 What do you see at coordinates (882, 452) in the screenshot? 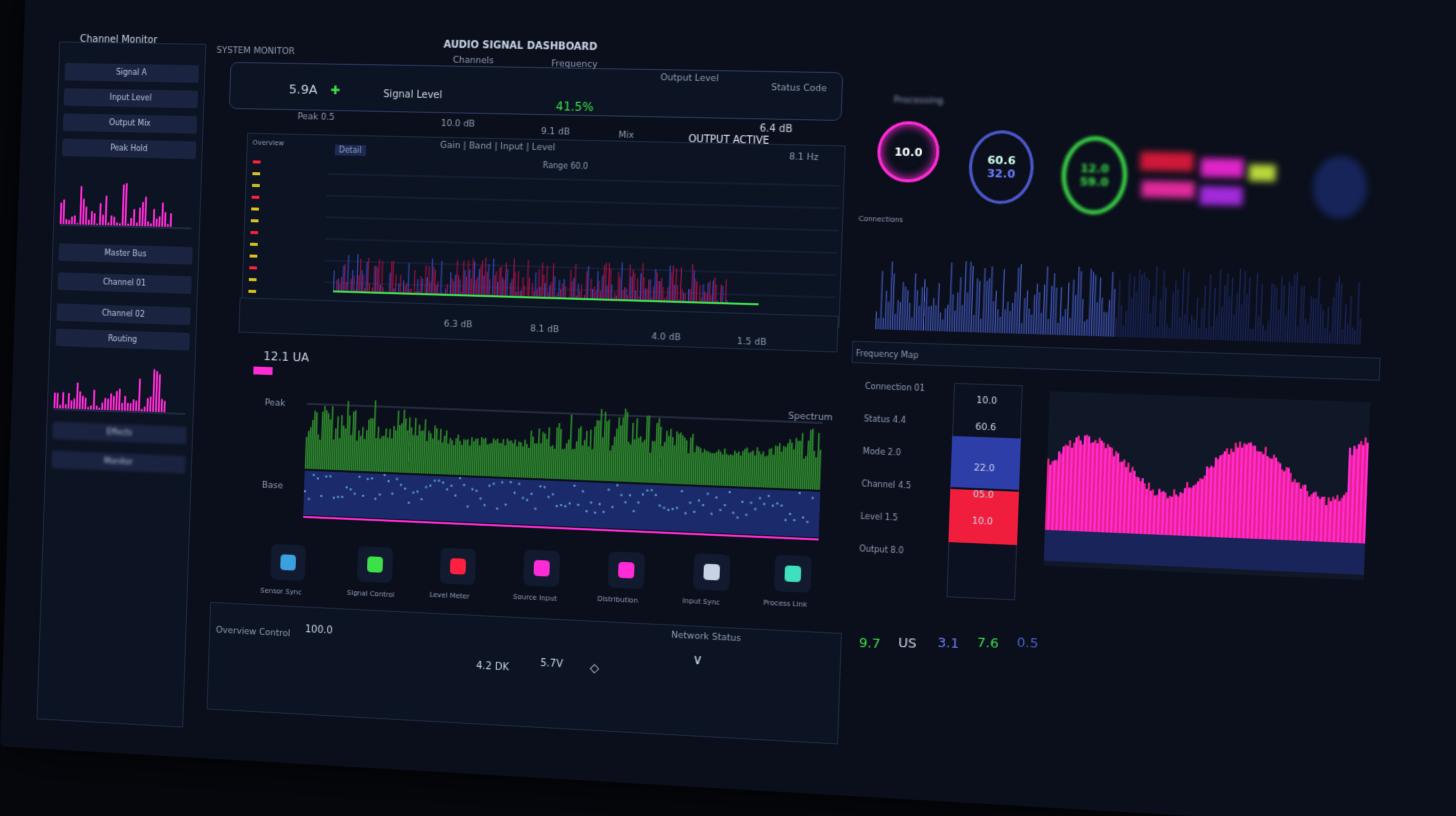
I see `list-item: Mode 2.0` at bounding box center [882, 452].